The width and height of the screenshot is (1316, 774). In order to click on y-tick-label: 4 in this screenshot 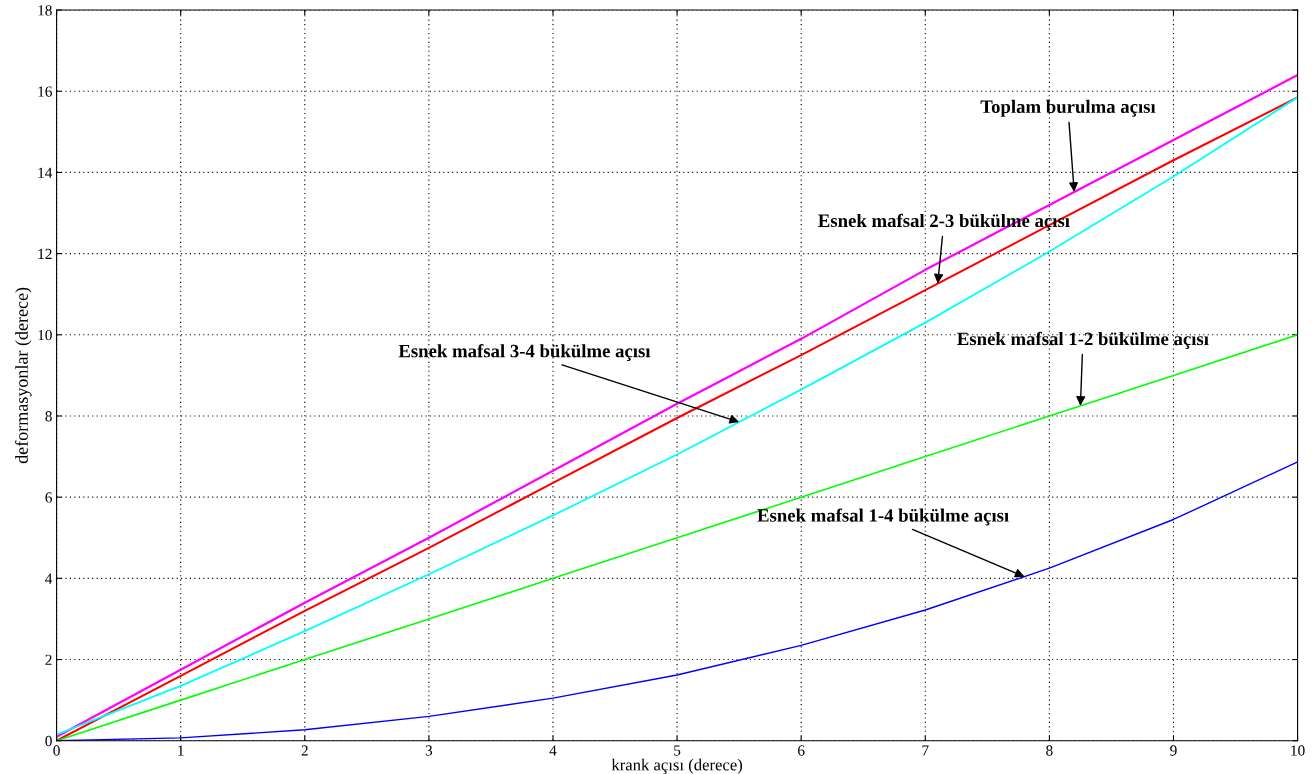, I will do `click(49, 578)`.